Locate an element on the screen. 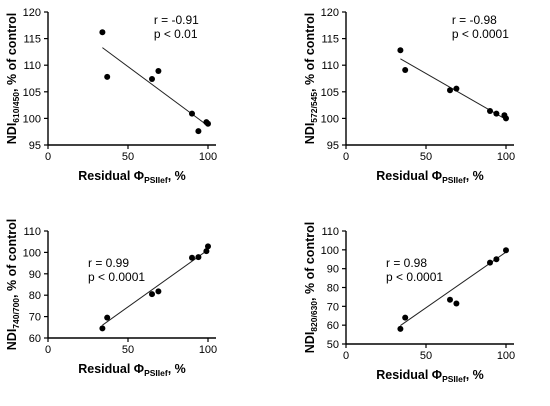 The image size is (550, 406). y-axis-label: NDI820/630, % of control is located at coordinates (311, 287).